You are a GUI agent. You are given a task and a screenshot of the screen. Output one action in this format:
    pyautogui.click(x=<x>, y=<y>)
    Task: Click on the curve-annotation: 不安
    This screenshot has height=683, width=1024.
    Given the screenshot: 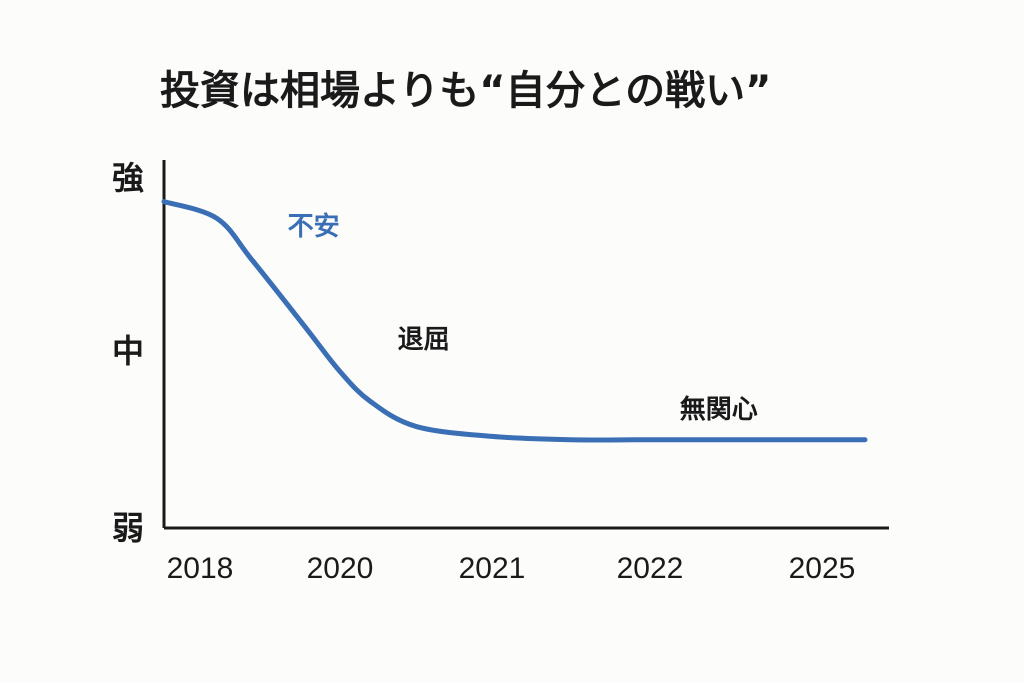 What is the action you would take?
    pyautogui.click(x=314, y=227)
    